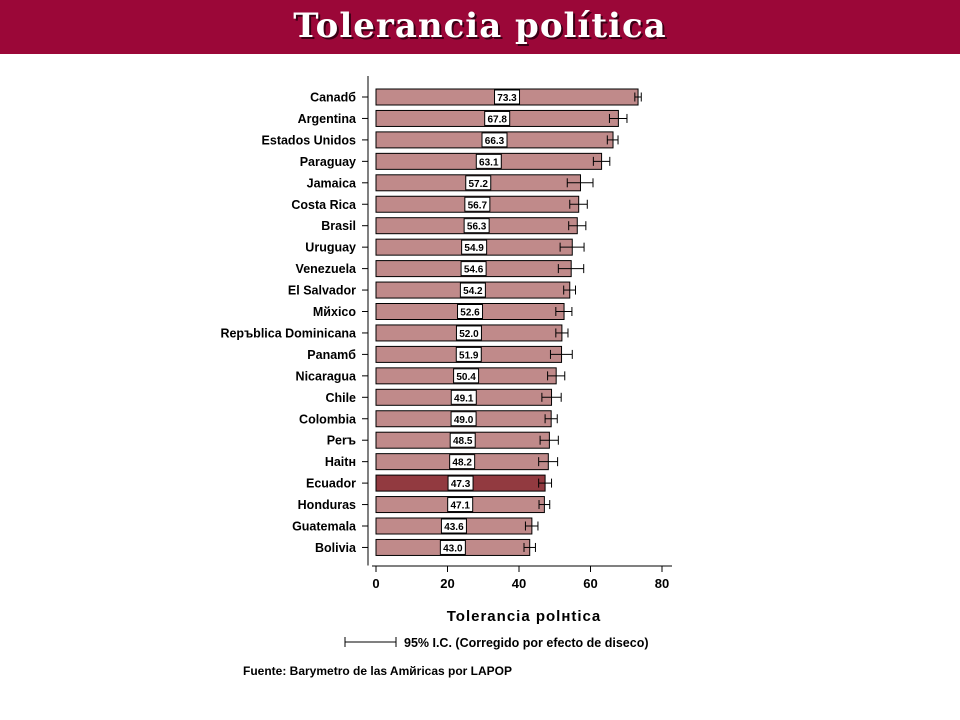  Describe the element at coordinates (309, 140) in the screenshot. I see `y-tick-label: Estados Unidos` at that location.